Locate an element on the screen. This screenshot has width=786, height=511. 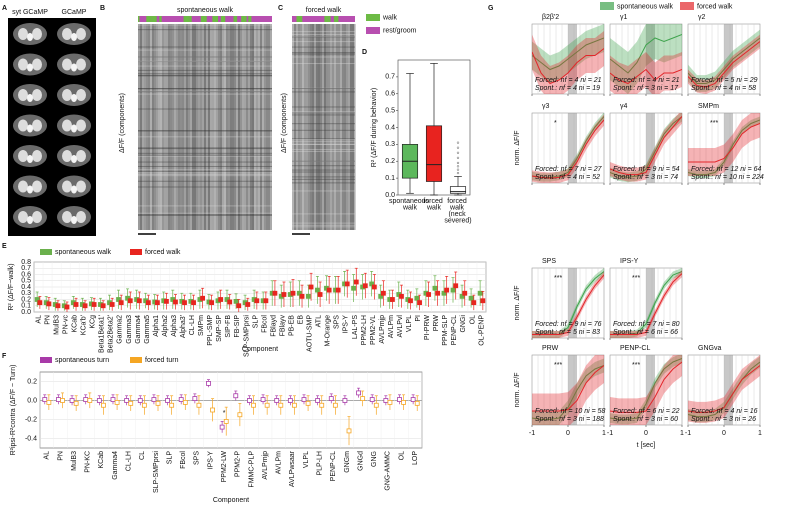
x-tick-label: GNG is located at coordinates (374, 459).